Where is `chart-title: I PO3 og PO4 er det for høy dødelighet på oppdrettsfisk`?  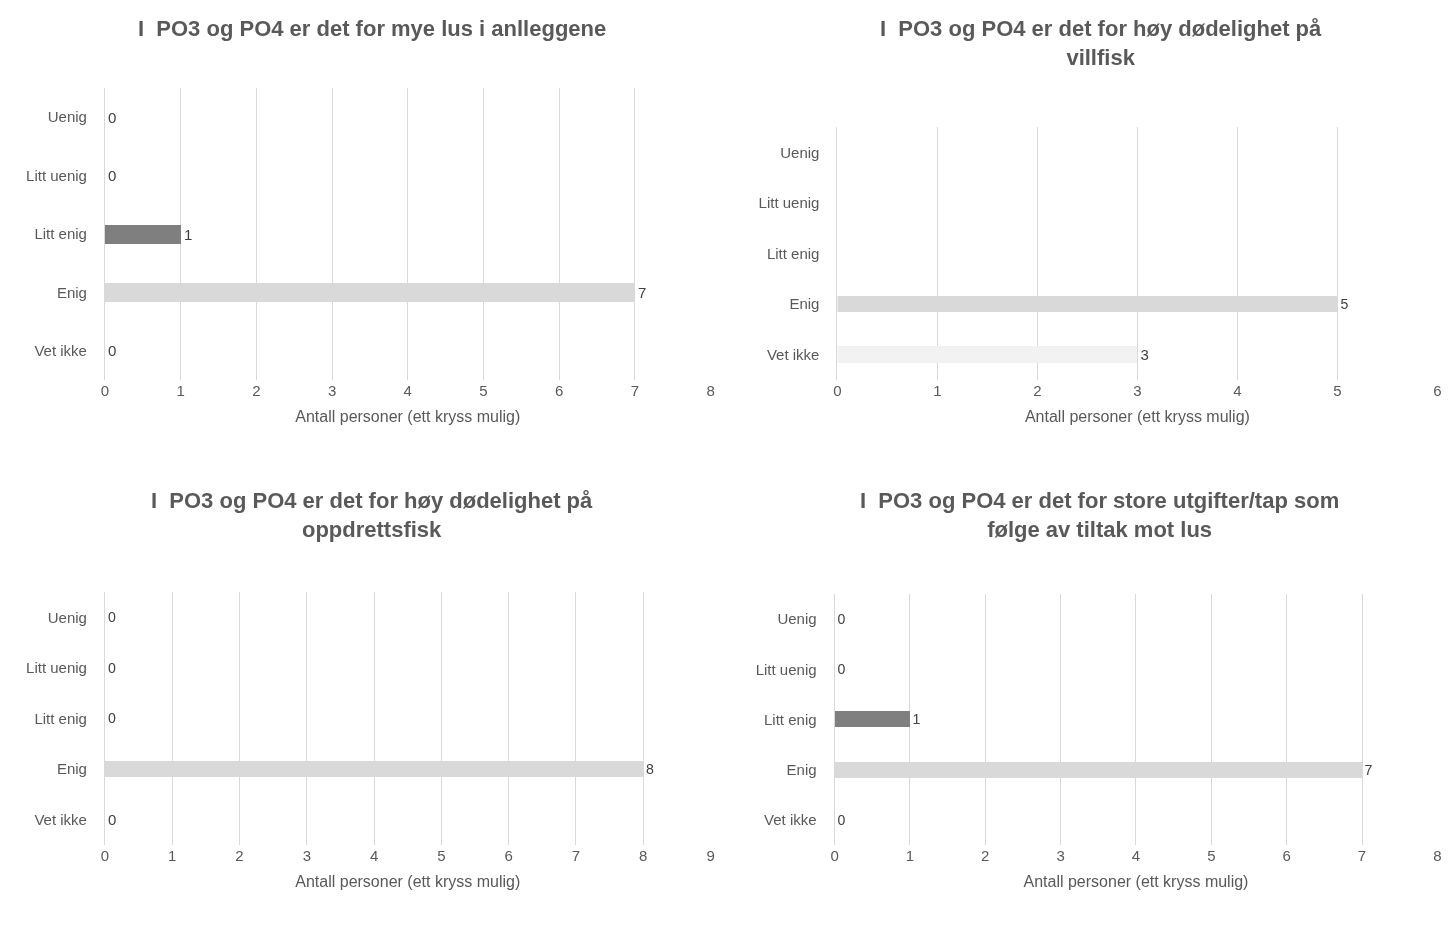 chart-title: I PO3 og PO4 er det for høy dødelighet på oppdrettsfisk is located at coordinates (372, 515).